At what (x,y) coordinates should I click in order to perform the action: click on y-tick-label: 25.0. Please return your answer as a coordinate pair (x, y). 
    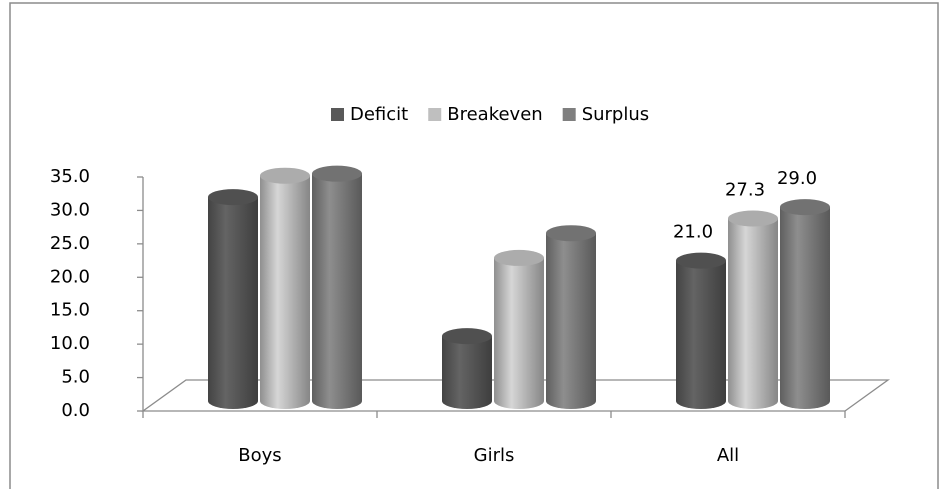
    Looking at the image, I should click on (70, 243).